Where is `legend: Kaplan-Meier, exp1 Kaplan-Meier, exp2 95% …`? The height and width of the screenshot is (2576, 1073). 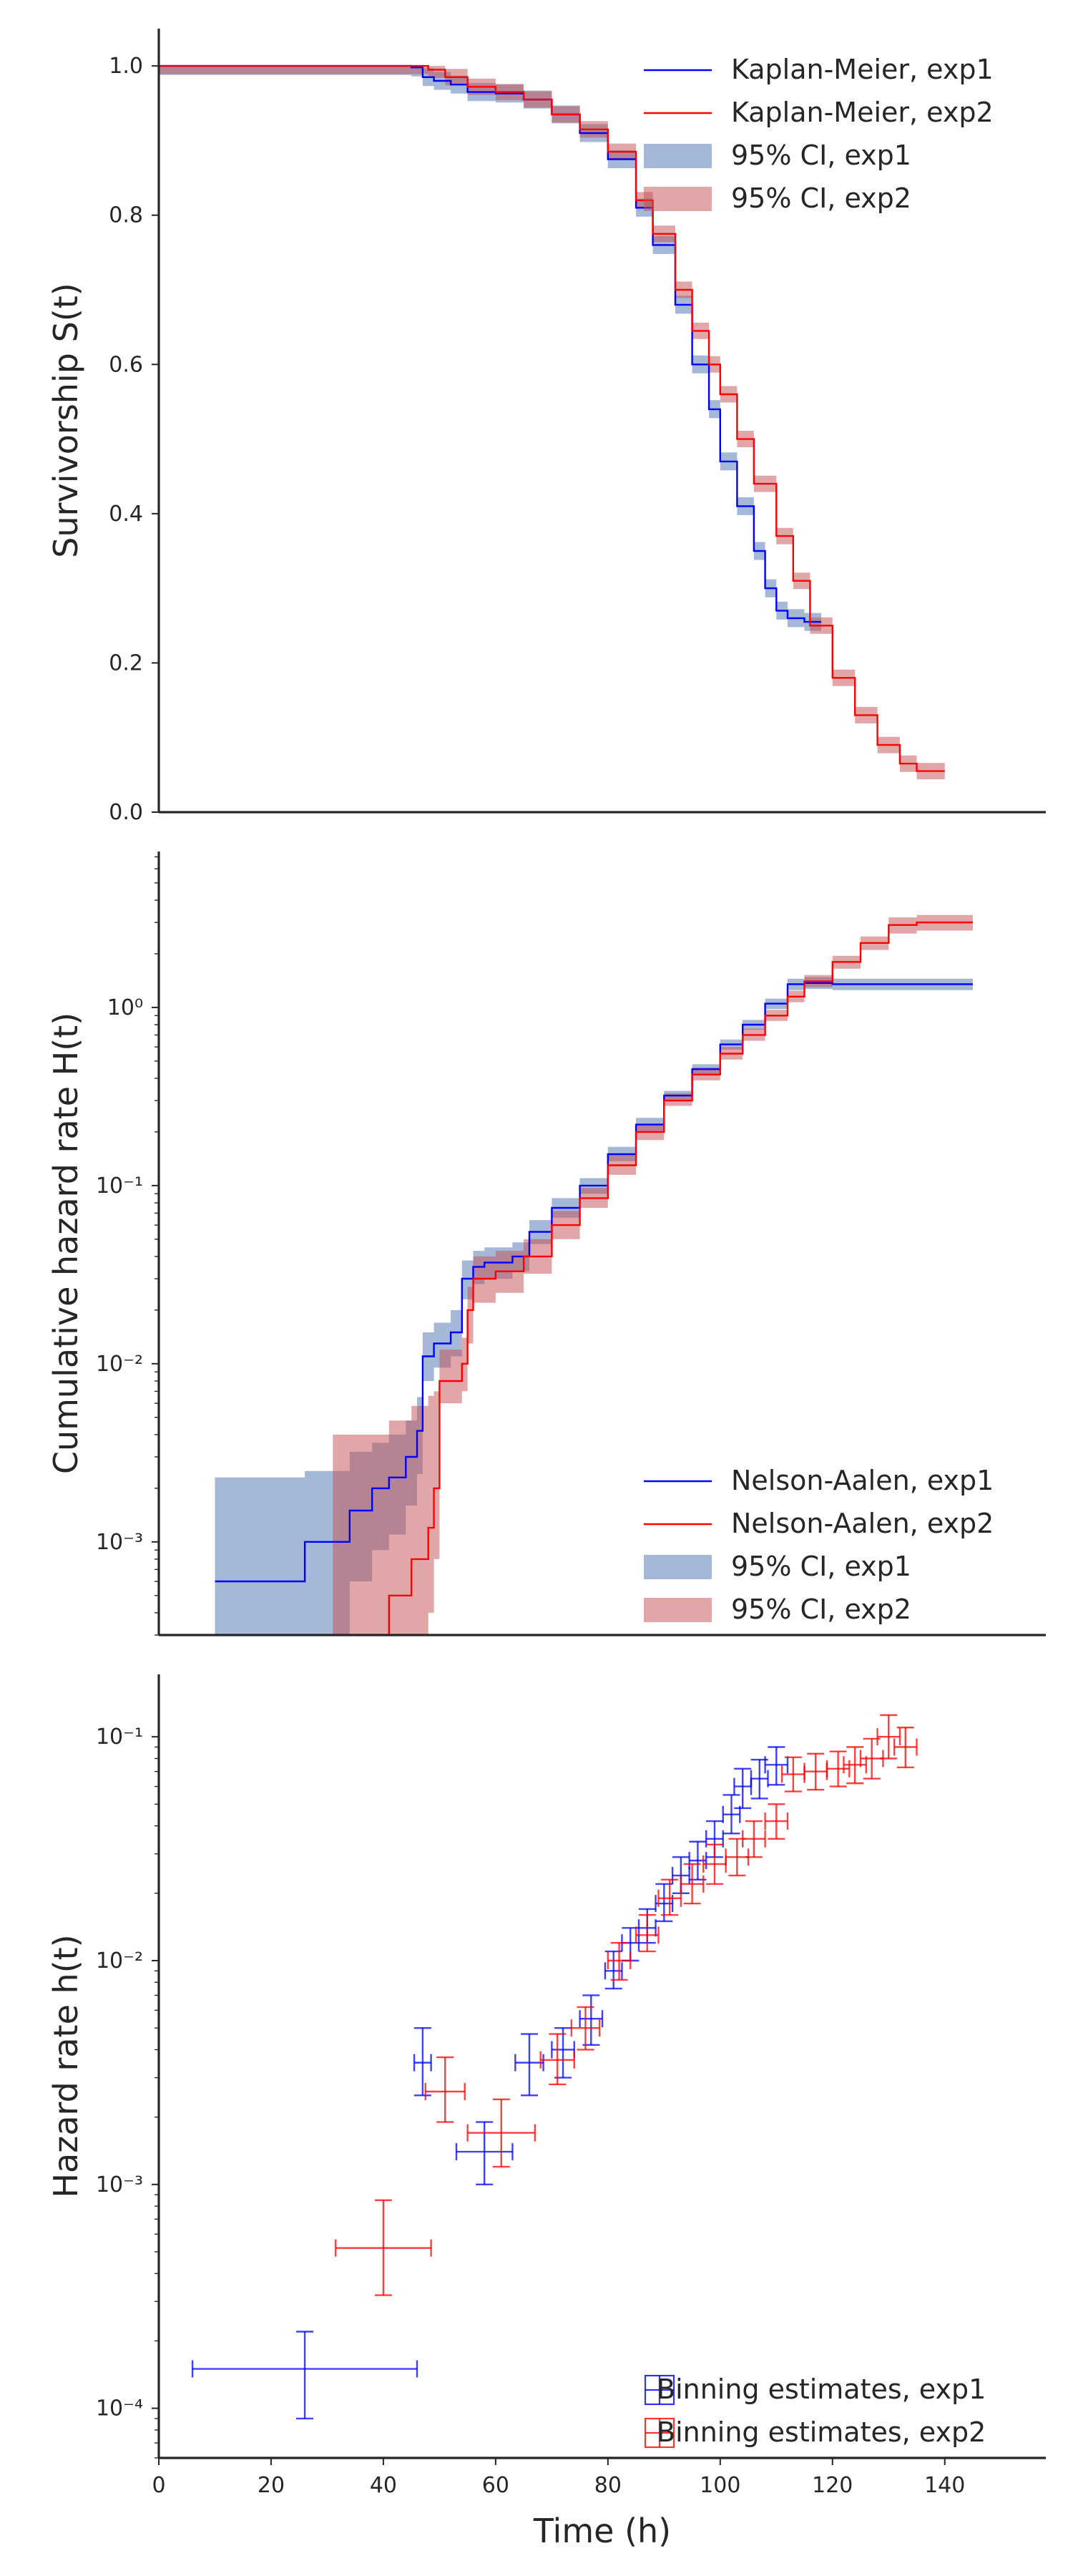
legend: Kaplan-Meier, exp1 Kaplan-Meier, exp2 95% … is located at coordinates (819, 134).